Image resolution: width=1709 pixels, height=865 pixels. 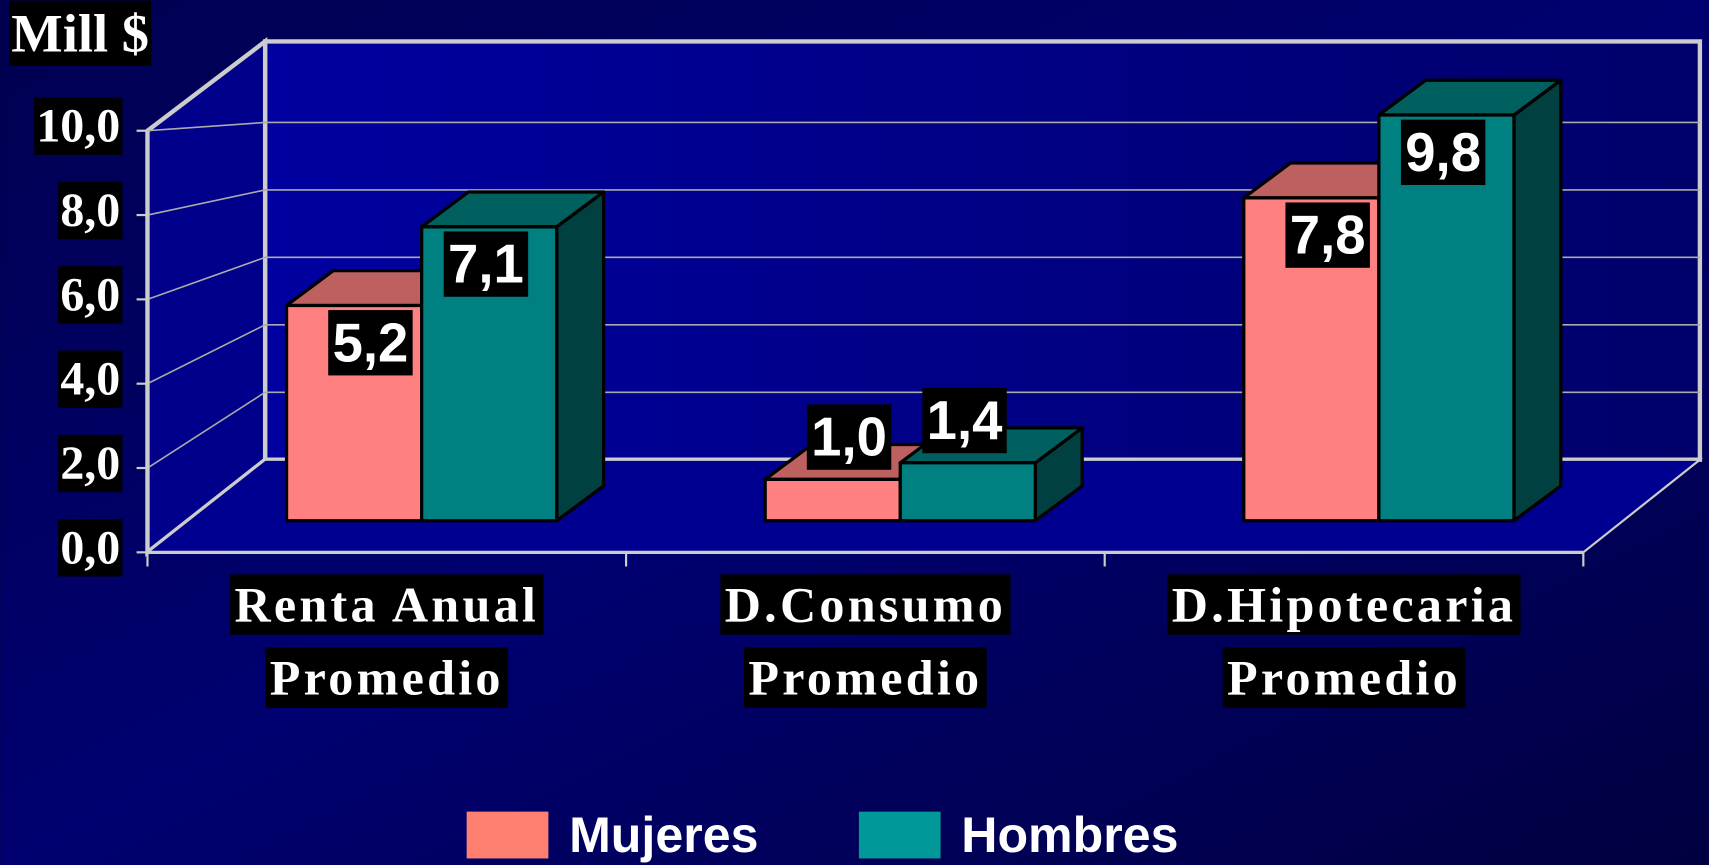 I want to click on y-tick-label: 6,0, so click(x=90, y=294).